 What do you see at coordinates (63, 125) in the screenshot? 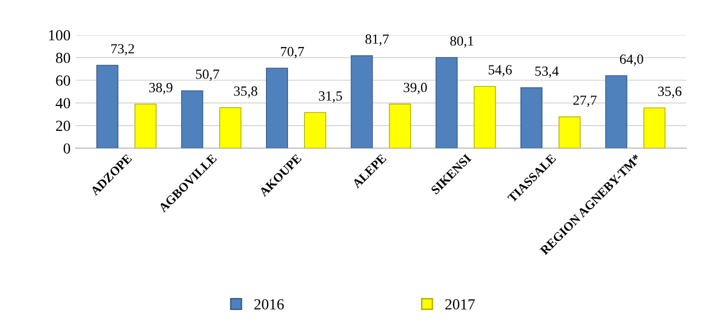
I see `y-tick-label: 20` at bounding box center [63, 125].